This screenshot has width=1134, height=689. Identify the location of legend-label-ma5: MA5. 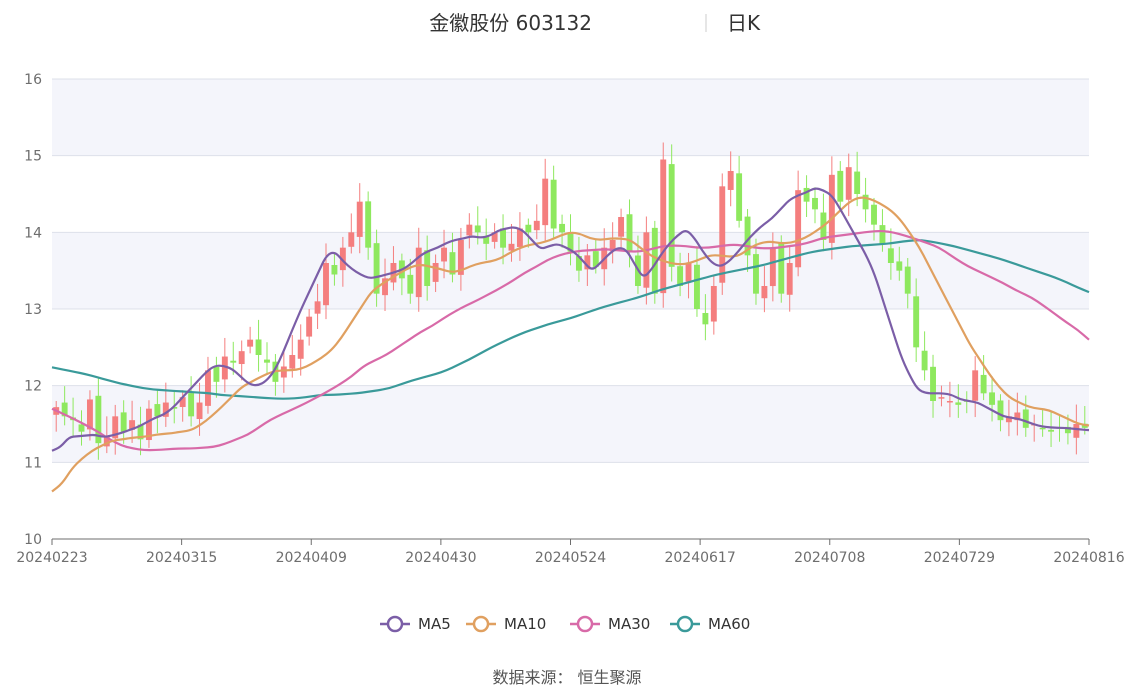
(434, 624).